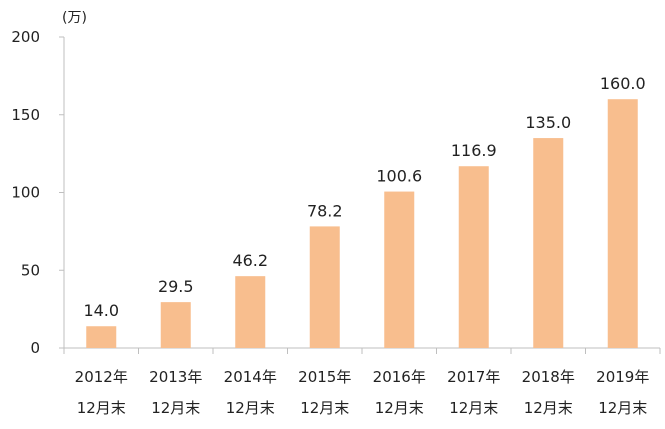 The image size is (665, 429). What do you see at coordinates (473, 377) in the screenshot?
I see `x-category-label: 2017年` at bounding box center [473, 377].